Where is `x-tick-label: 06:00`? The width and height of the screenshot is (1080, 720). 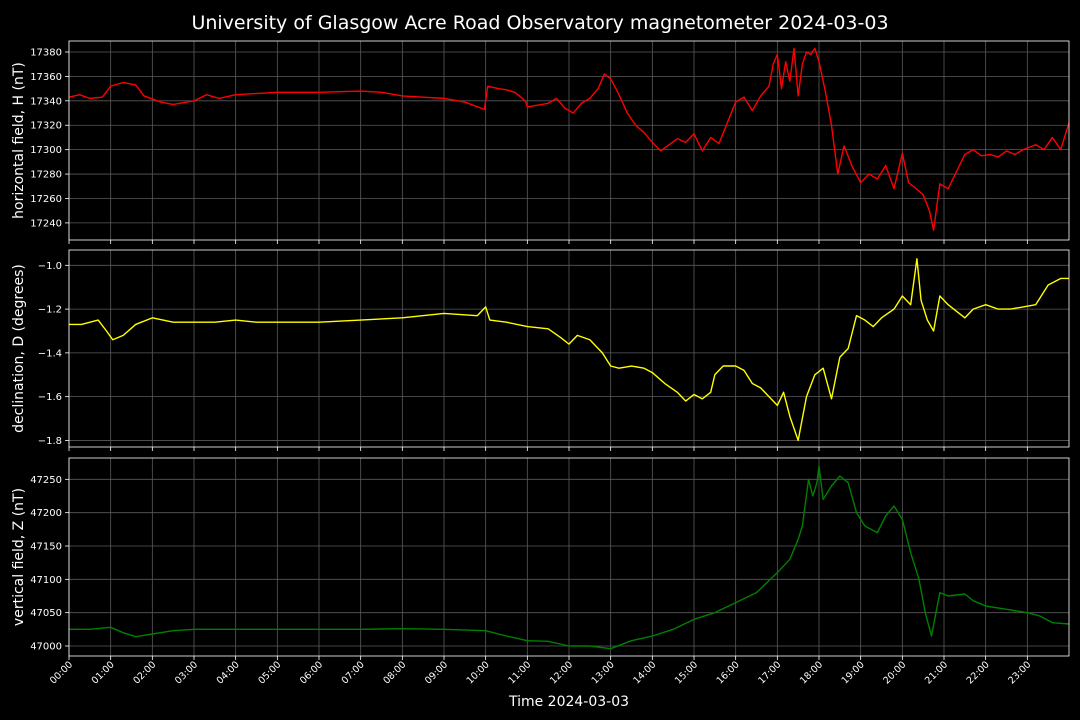 x-tick-label: 06:00 is located at coordinates (311, 672).